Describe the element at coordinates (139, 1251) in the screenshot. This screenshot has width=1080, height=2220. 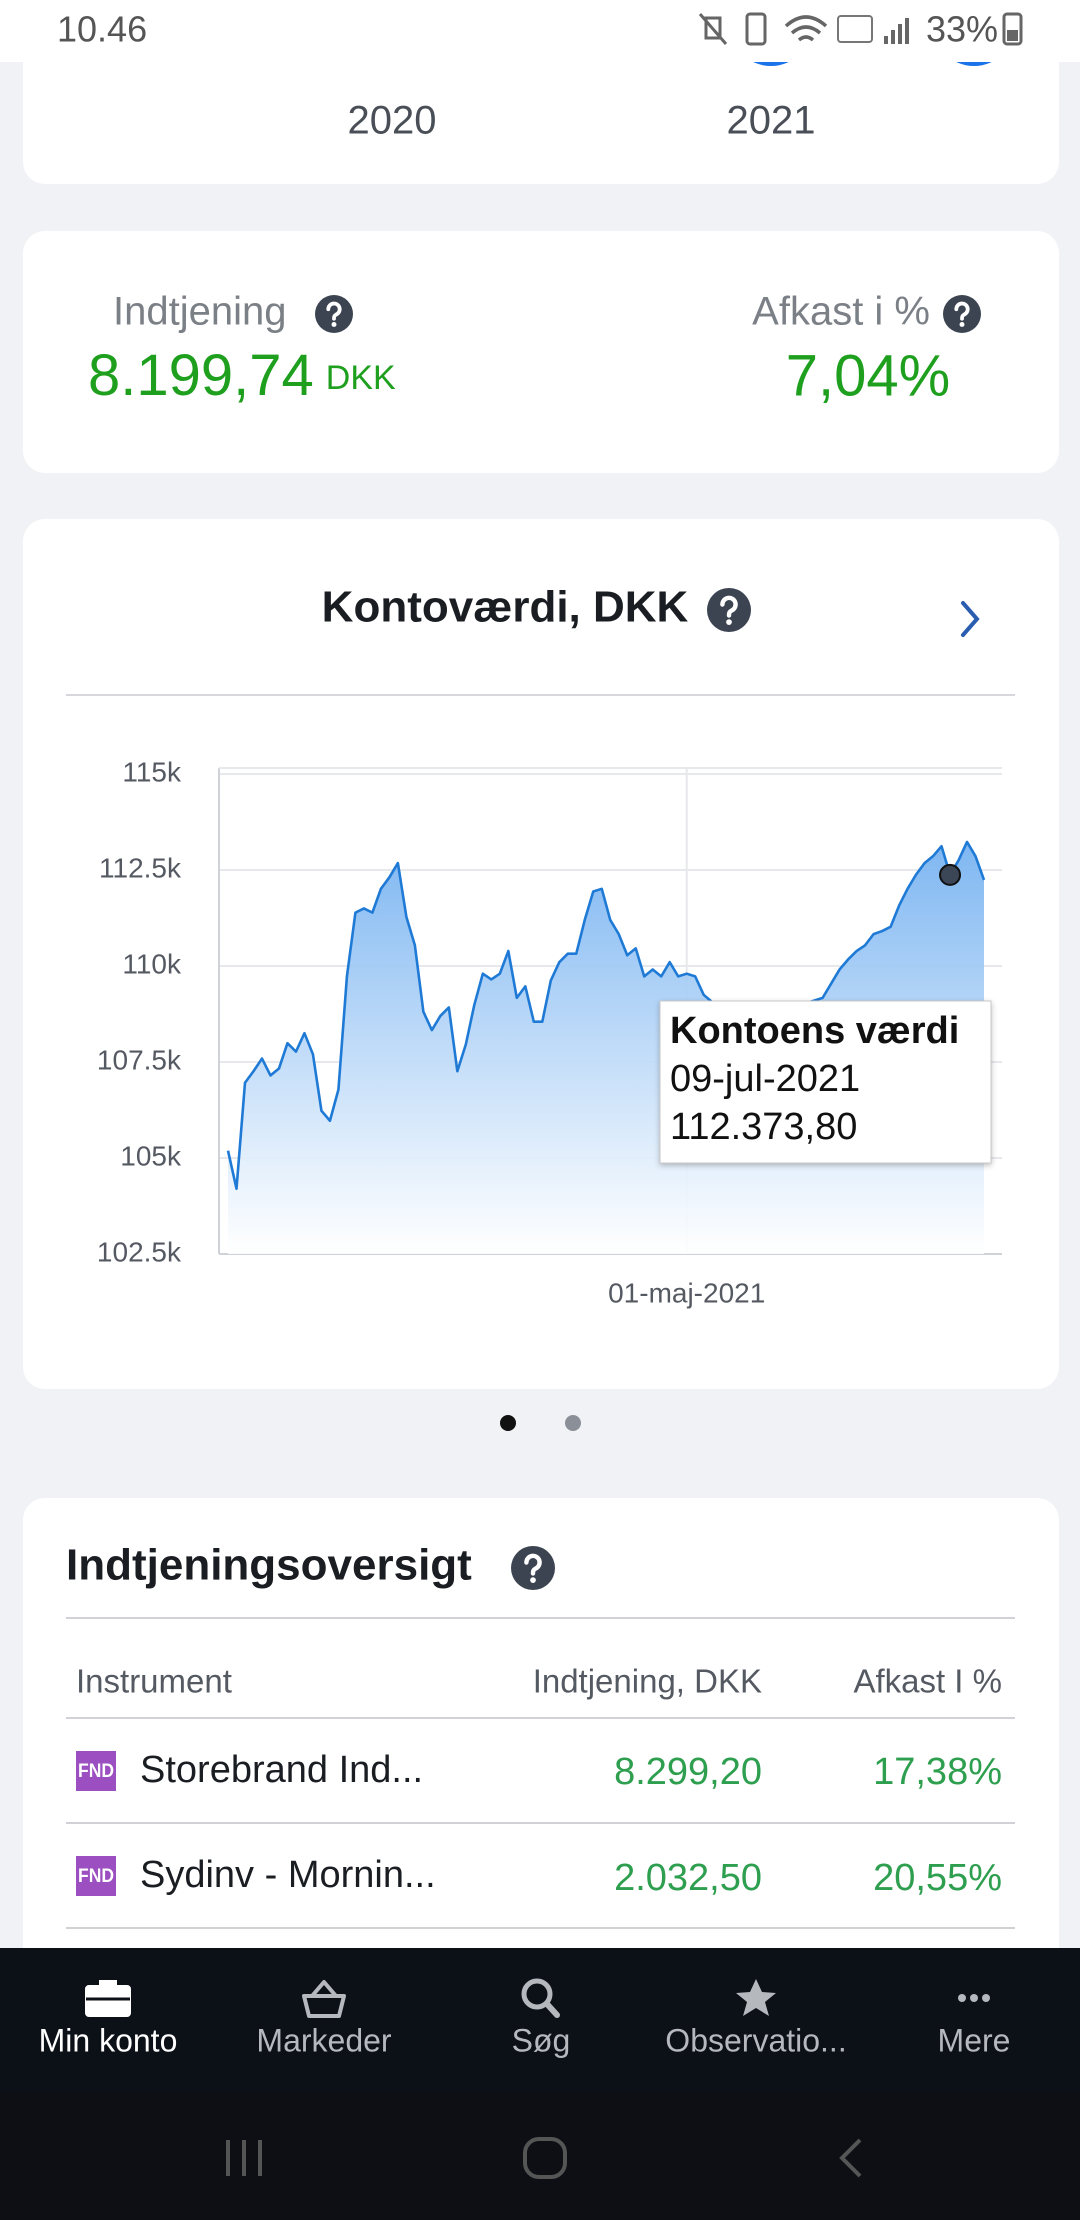
I see `y-tick-label: 102.5k` at that location.